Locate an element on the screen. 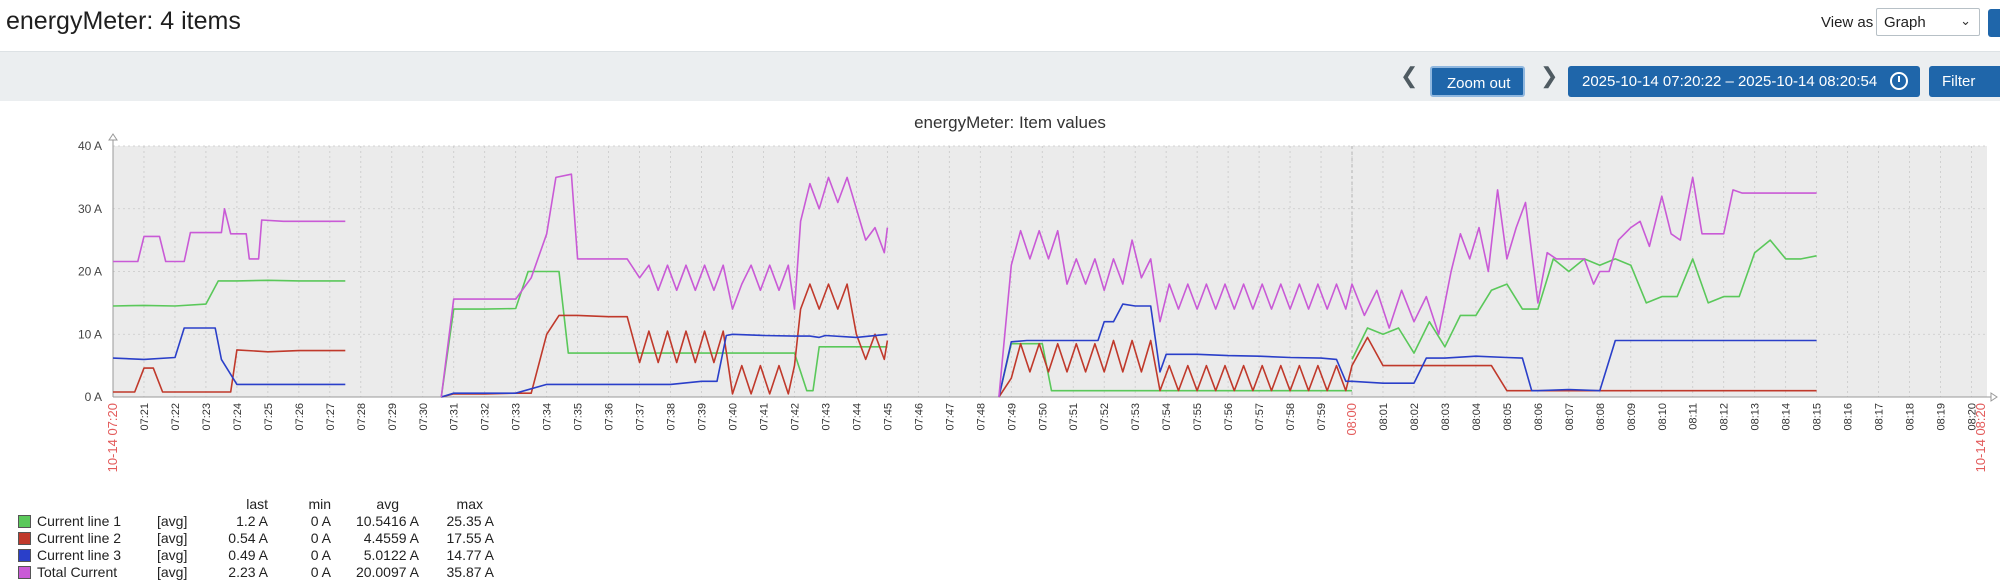  x-tick-label: 08:04 is located at coordinates (1477, 417).